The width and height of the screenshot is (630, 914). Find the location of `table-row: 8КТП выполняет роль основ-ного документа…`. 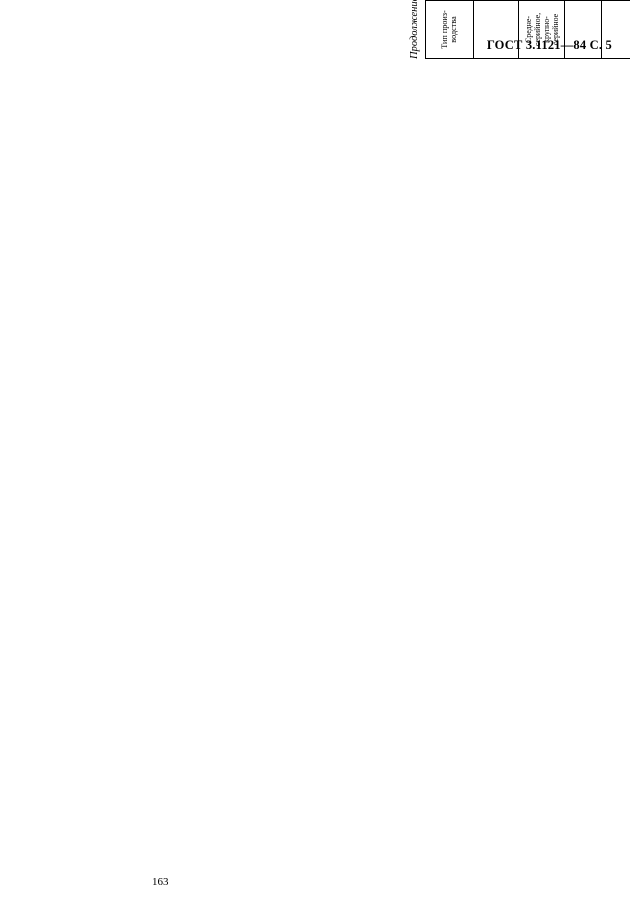

table-row: 8КТП выполняет роль основ-ного документа… is located at coordinates (582, 29).